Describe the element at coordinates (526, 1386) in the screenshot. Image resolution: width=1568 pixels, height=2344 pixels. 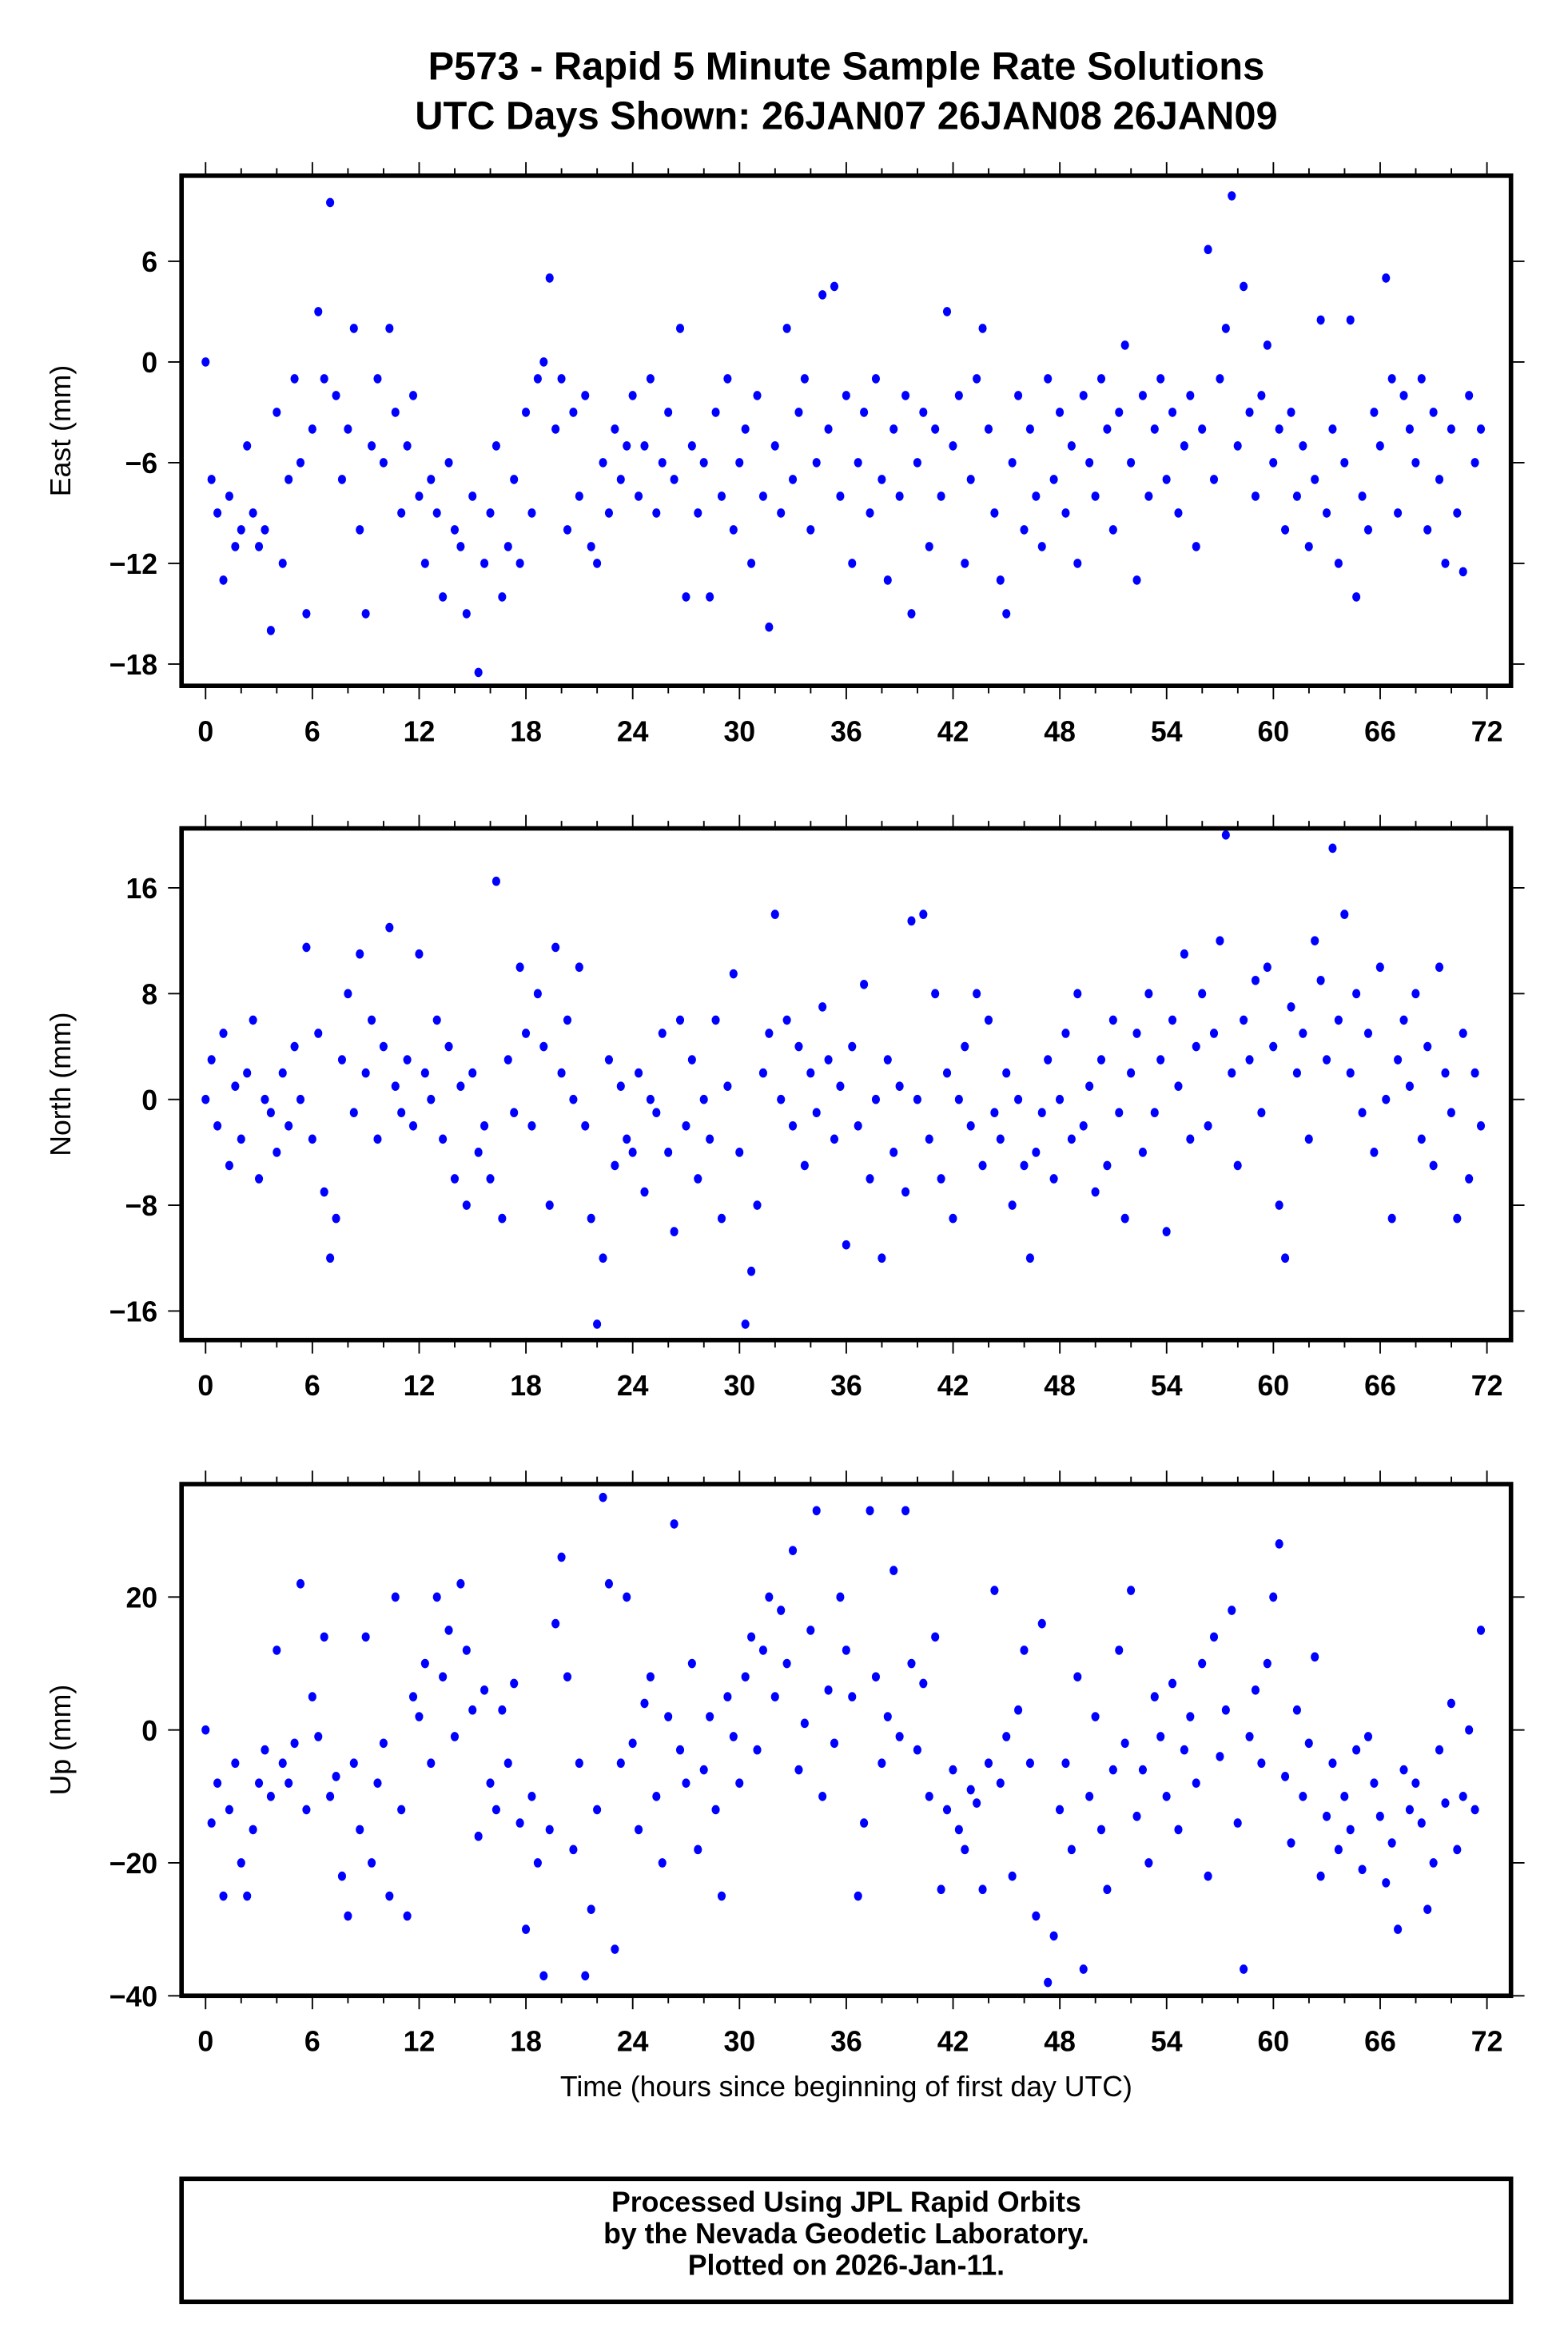
I see `x-tick-label: 18` at that location.